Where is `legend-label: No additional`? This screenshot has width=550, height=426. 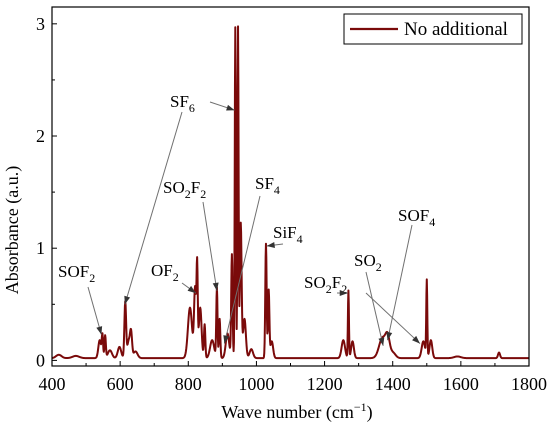 legend-label: No additional is located at coordinates (456, 29).